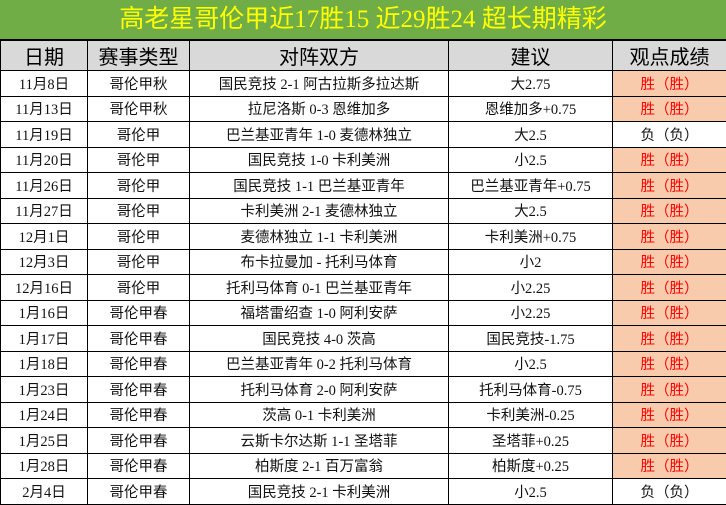 The image size is (726, 505). I want to click on match-cell: 托利马体育 2-0 阿利安萨, so click(319, 390).